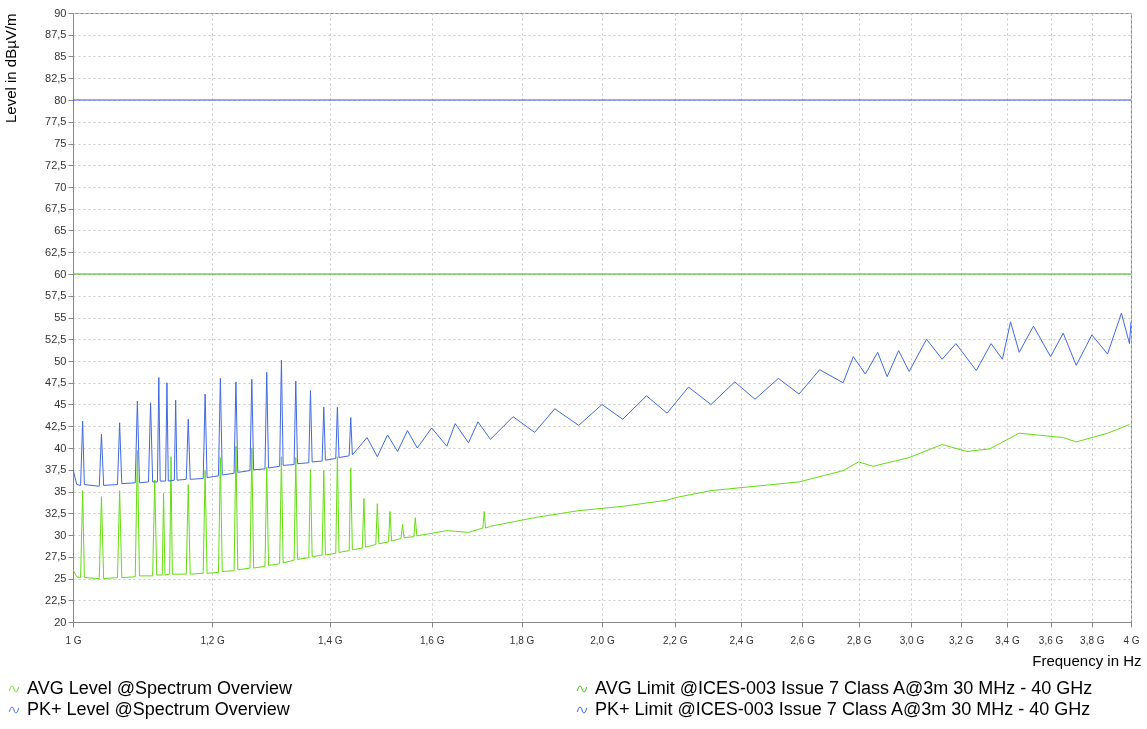  What do you see at coordinates (213, 640) in the screenshot?
I see `x-tick-label: 1,2 G` at bounding box center [213, 640].